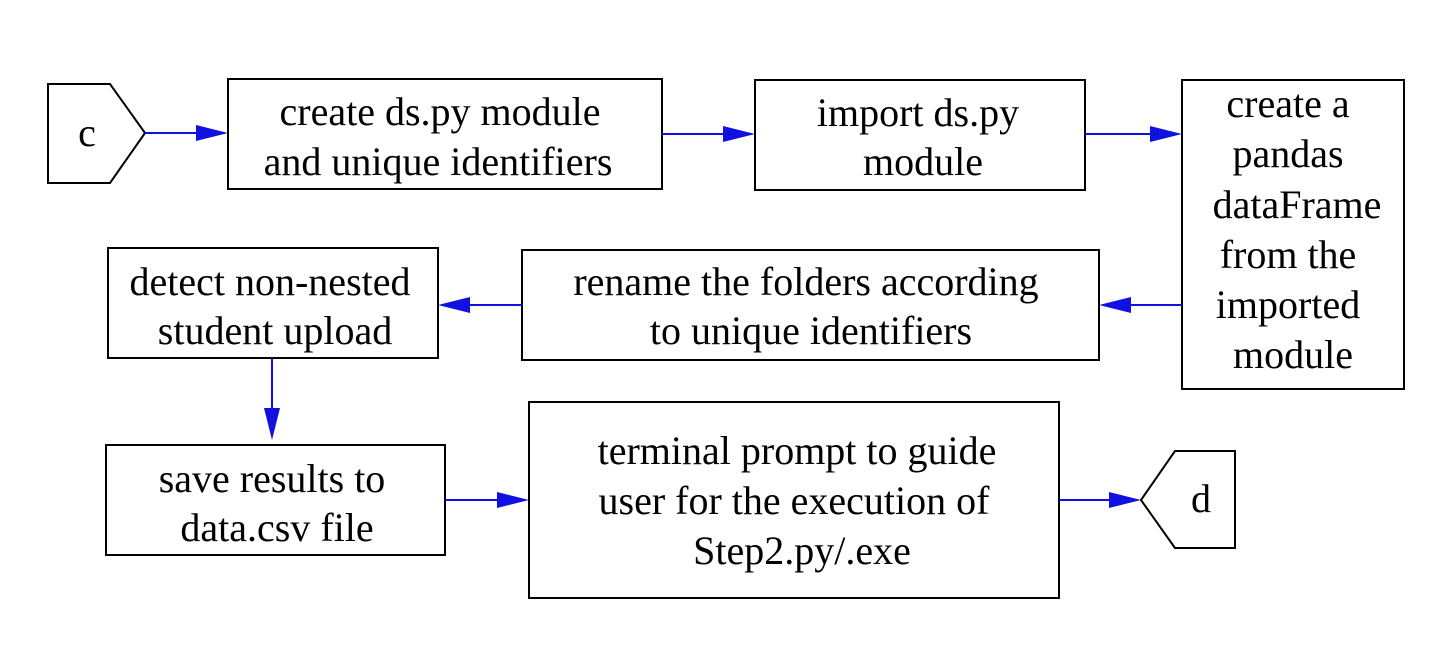 The height and width of the screenshot is (649, 1453). I want to click on arrow-terminal-to-d, so click(1100, 500).